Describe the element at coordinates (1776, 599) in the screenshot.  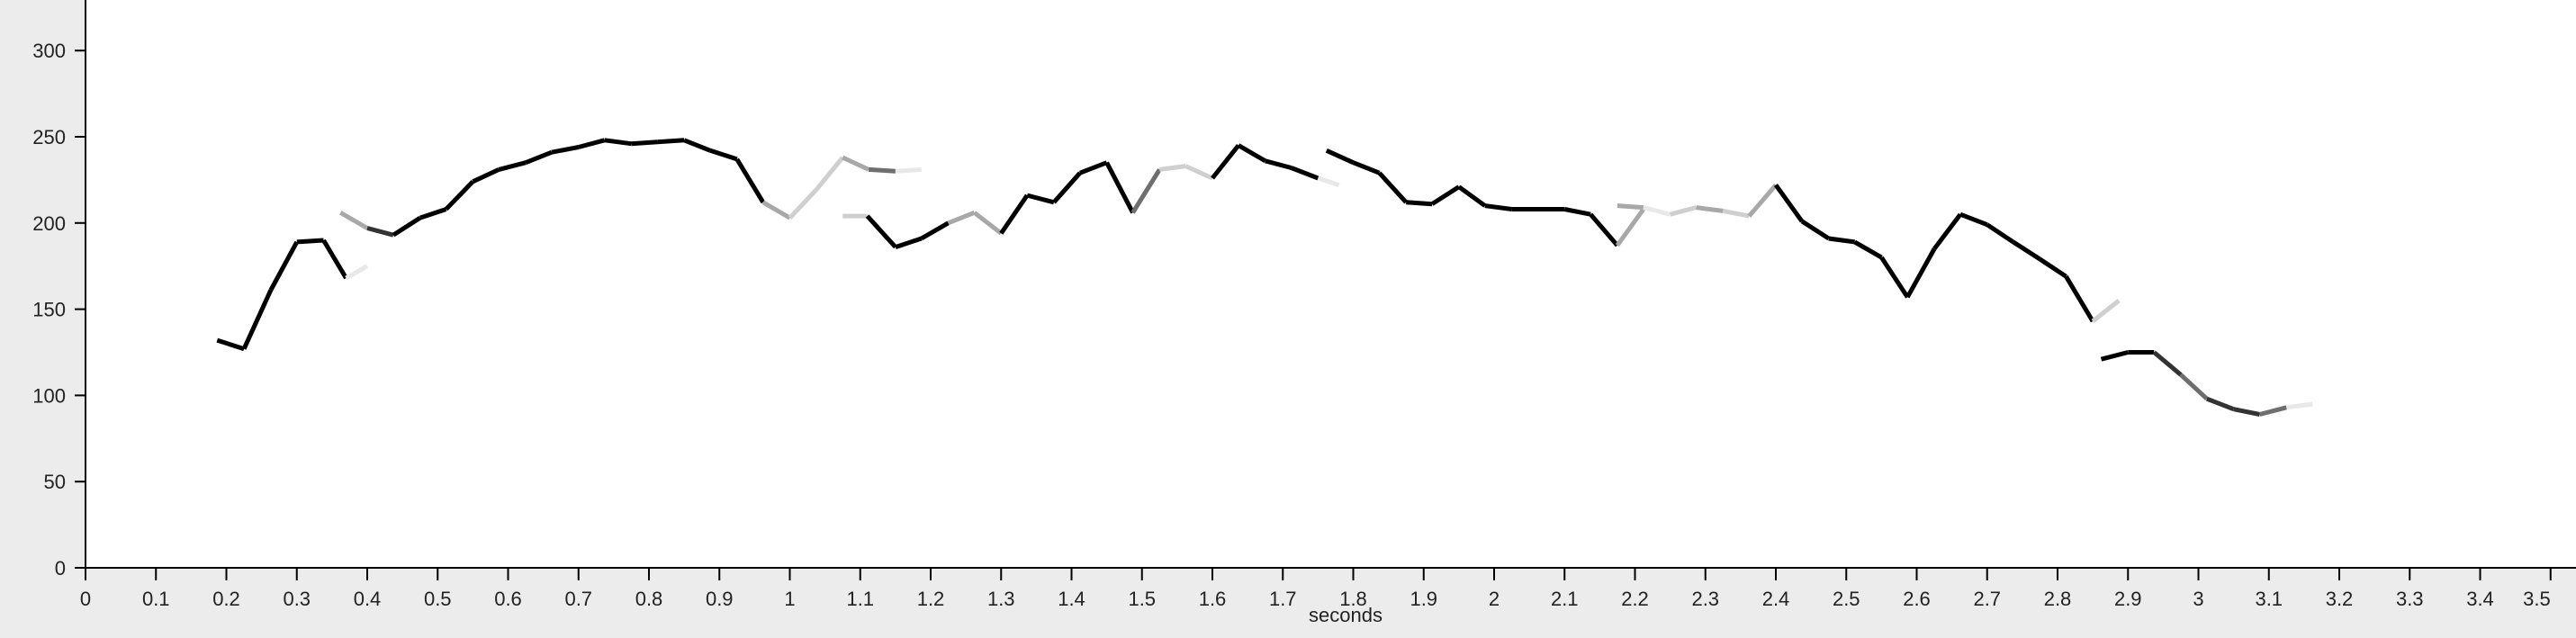
I see `x-tick-label: 2.4` at that location.